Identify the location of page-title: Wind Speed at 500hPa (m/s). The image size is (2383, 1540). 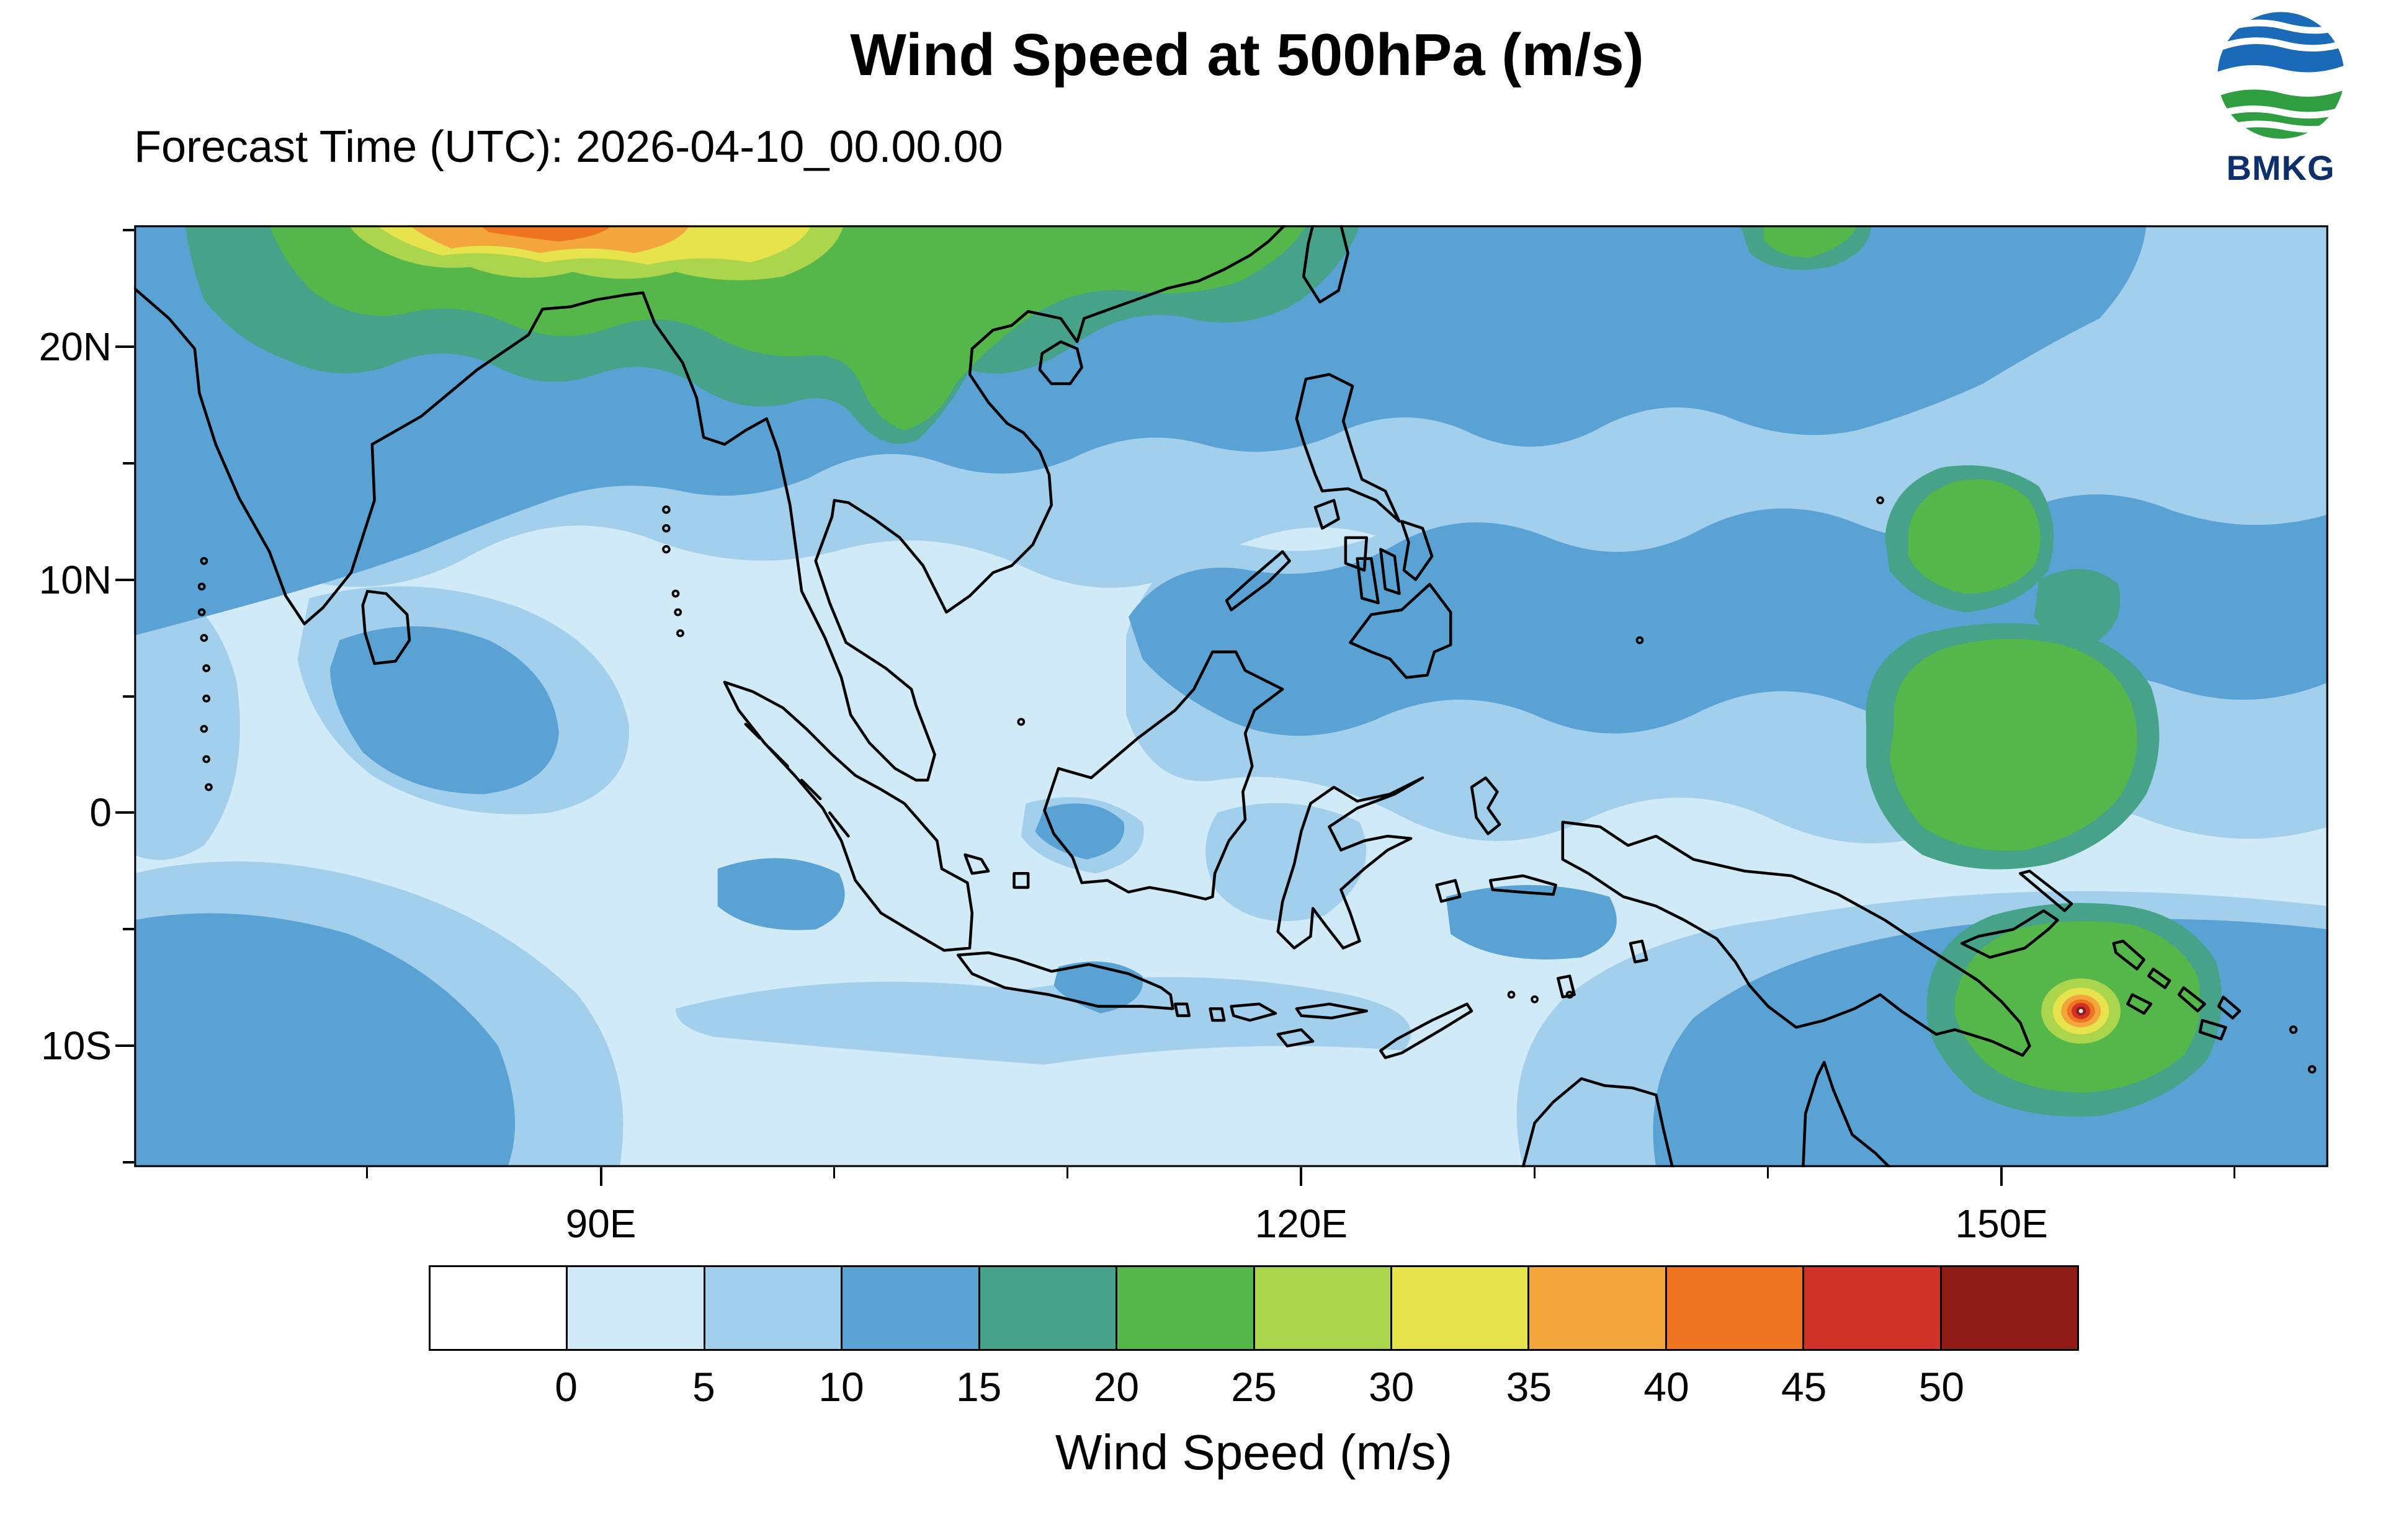
(1247, 55).